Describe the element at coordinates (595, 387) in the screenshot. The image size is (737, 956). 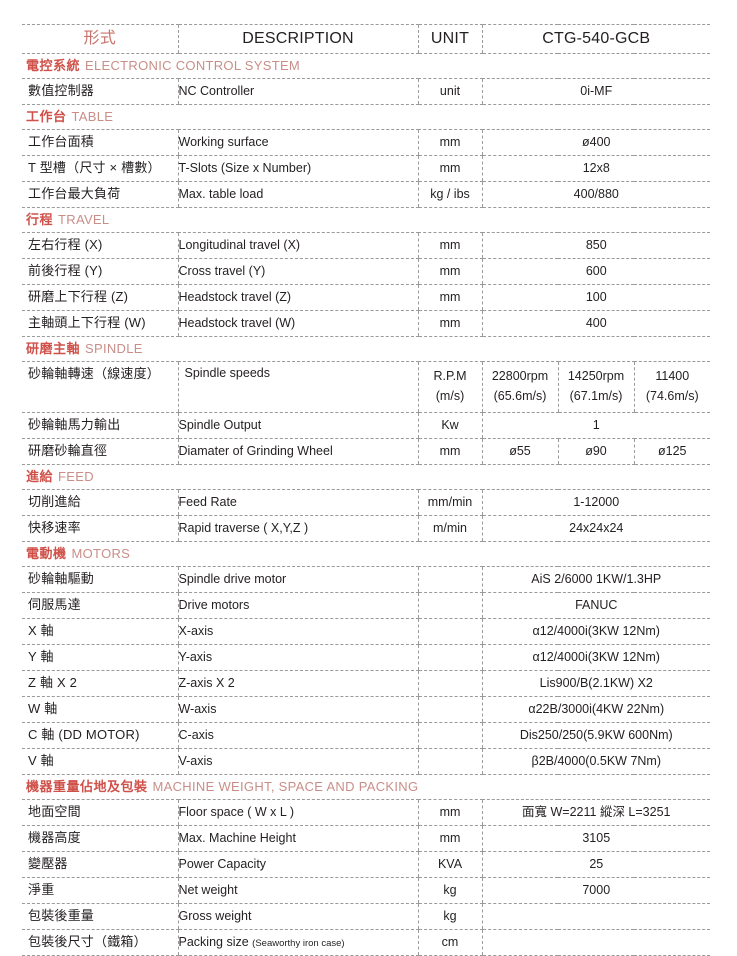
I see `row-value-cell: 14250rpm (67.1m/s)` at that location.